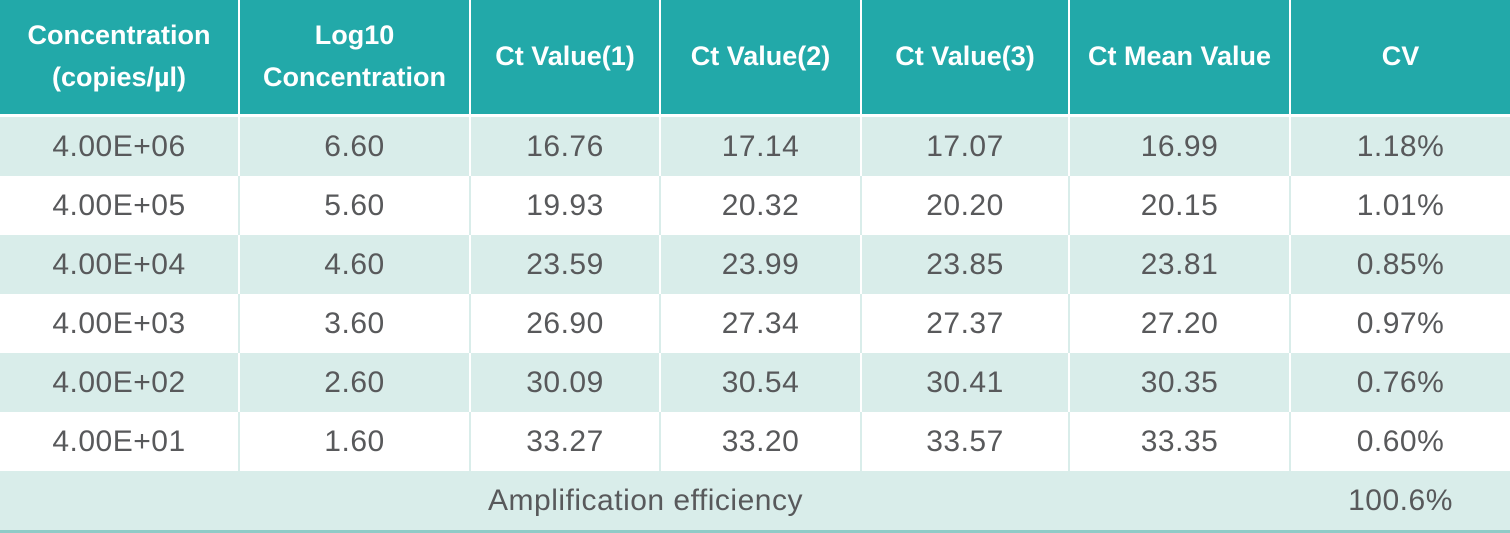  Describe the element at coordinates (761, 146) in the screenshot. I see `table-cell: 17.14` at that location.